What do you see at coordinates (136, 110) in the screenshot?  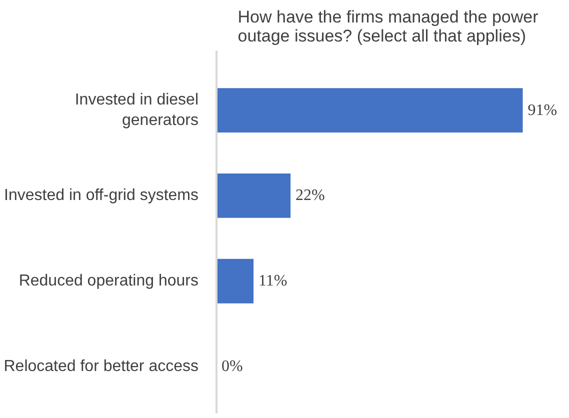 I see `y-tick-label: Invested in diesel generators` at bounding box center [136, 110].